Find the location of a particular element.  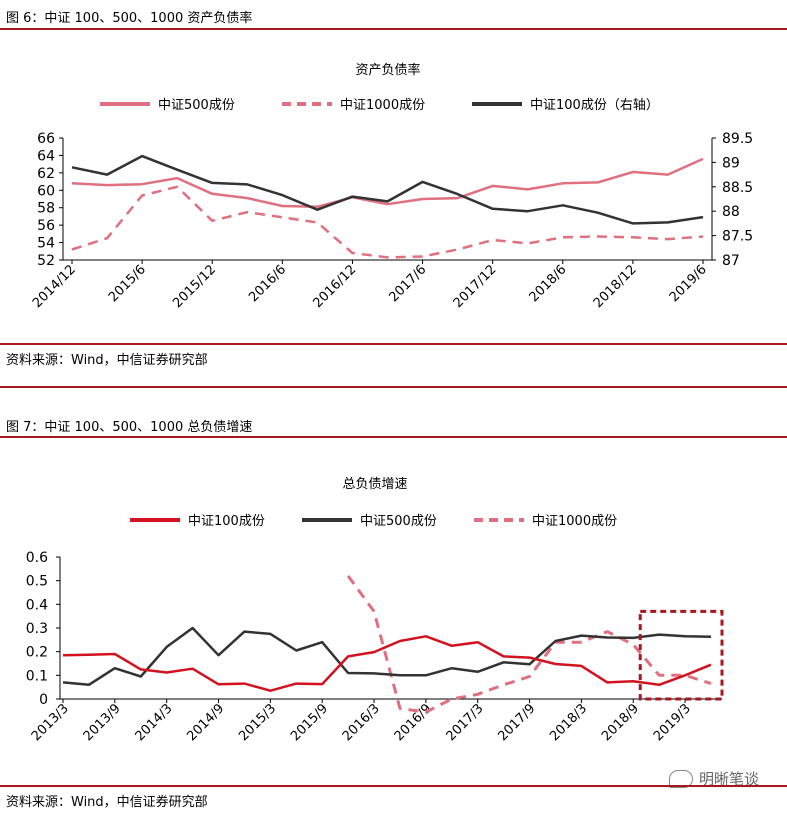

y-tick-label: 0.6 is located at coordinates (37, 558).